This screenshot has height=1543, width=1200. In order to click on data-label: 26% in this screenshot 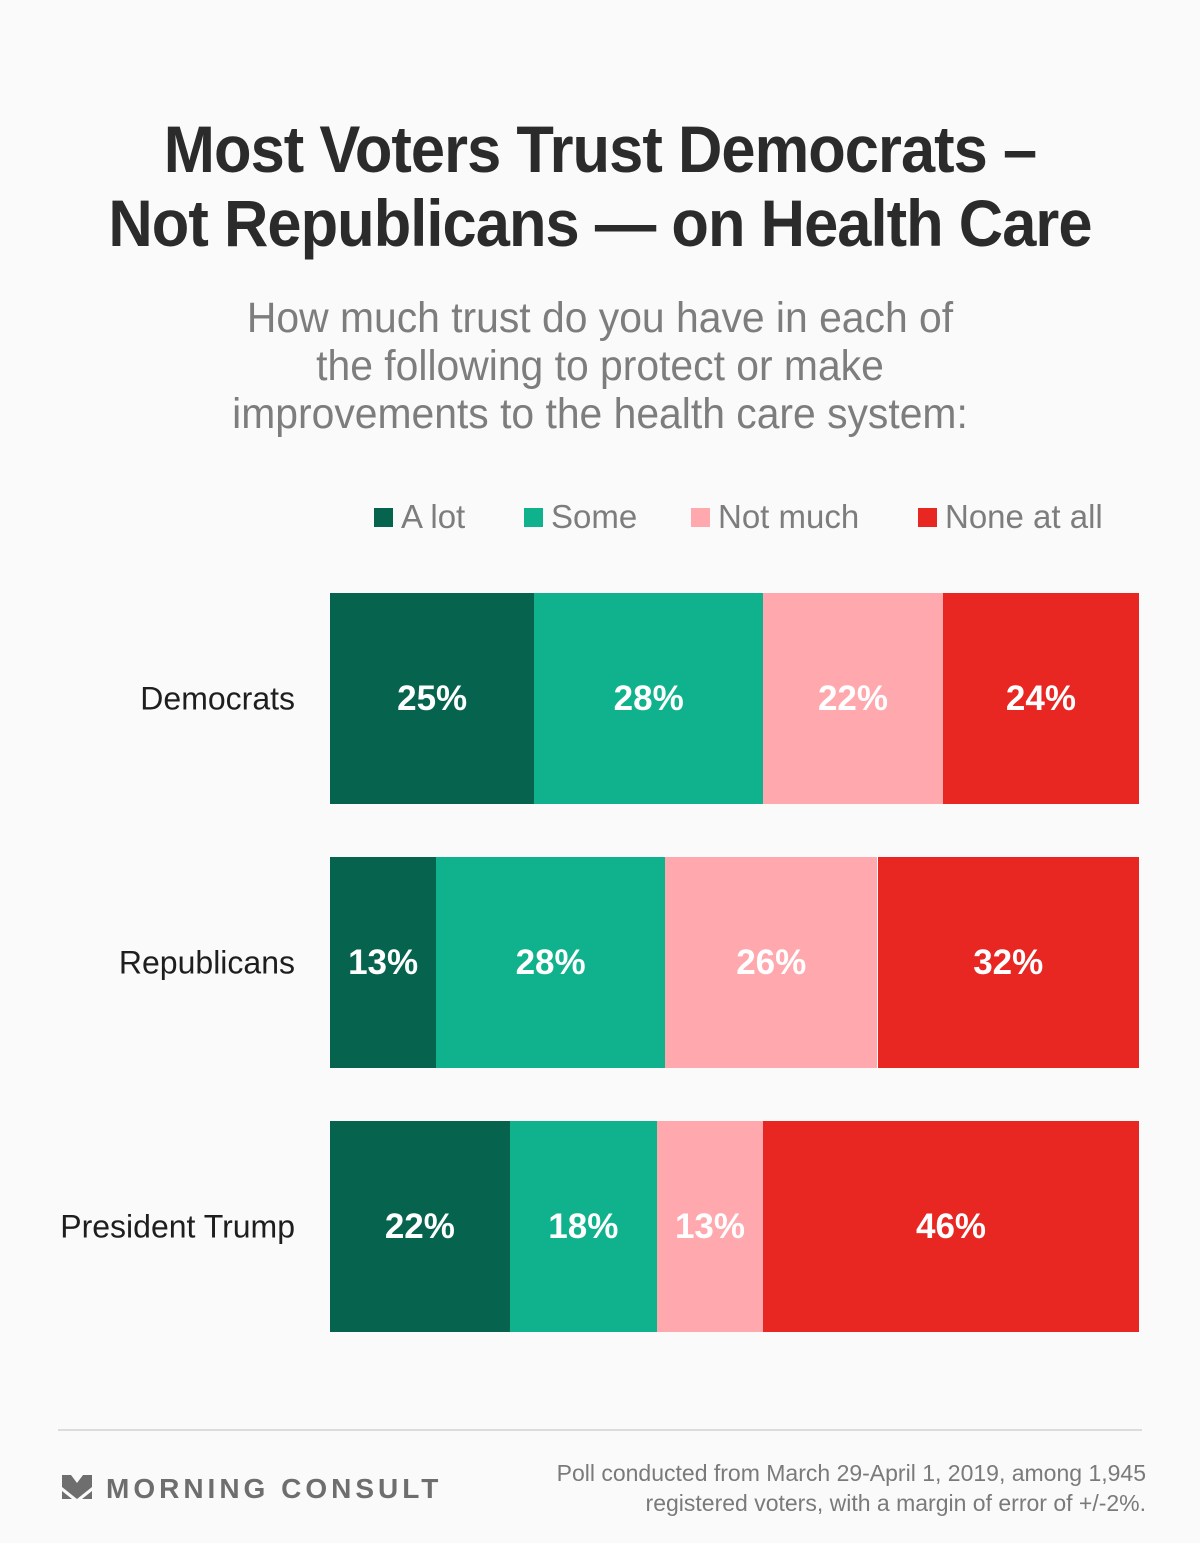, I will do `click(771, 962)`.